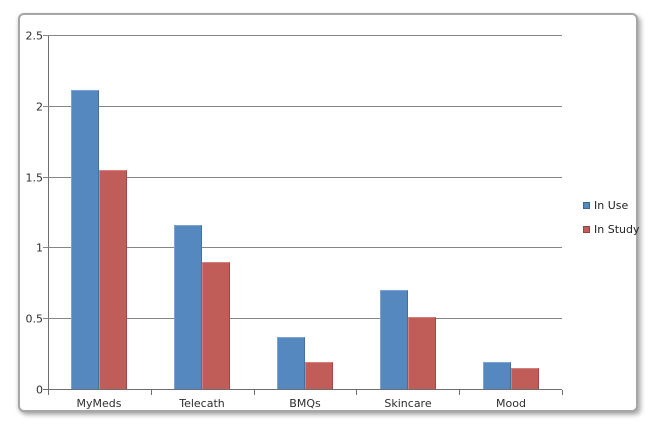 The height and width of the screenshot is (437, 657). What do you see at coordinates (39, 248) in the screenshot?
I see `y-tick-label-1: 1` at bounding box center [39, 248].